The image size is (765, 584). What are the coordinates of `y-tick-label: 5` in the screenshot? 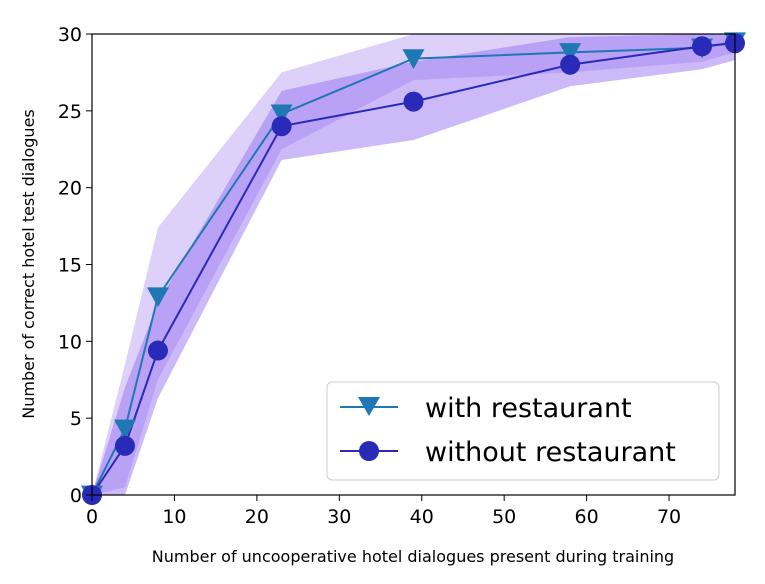 It's located at (76, 419).